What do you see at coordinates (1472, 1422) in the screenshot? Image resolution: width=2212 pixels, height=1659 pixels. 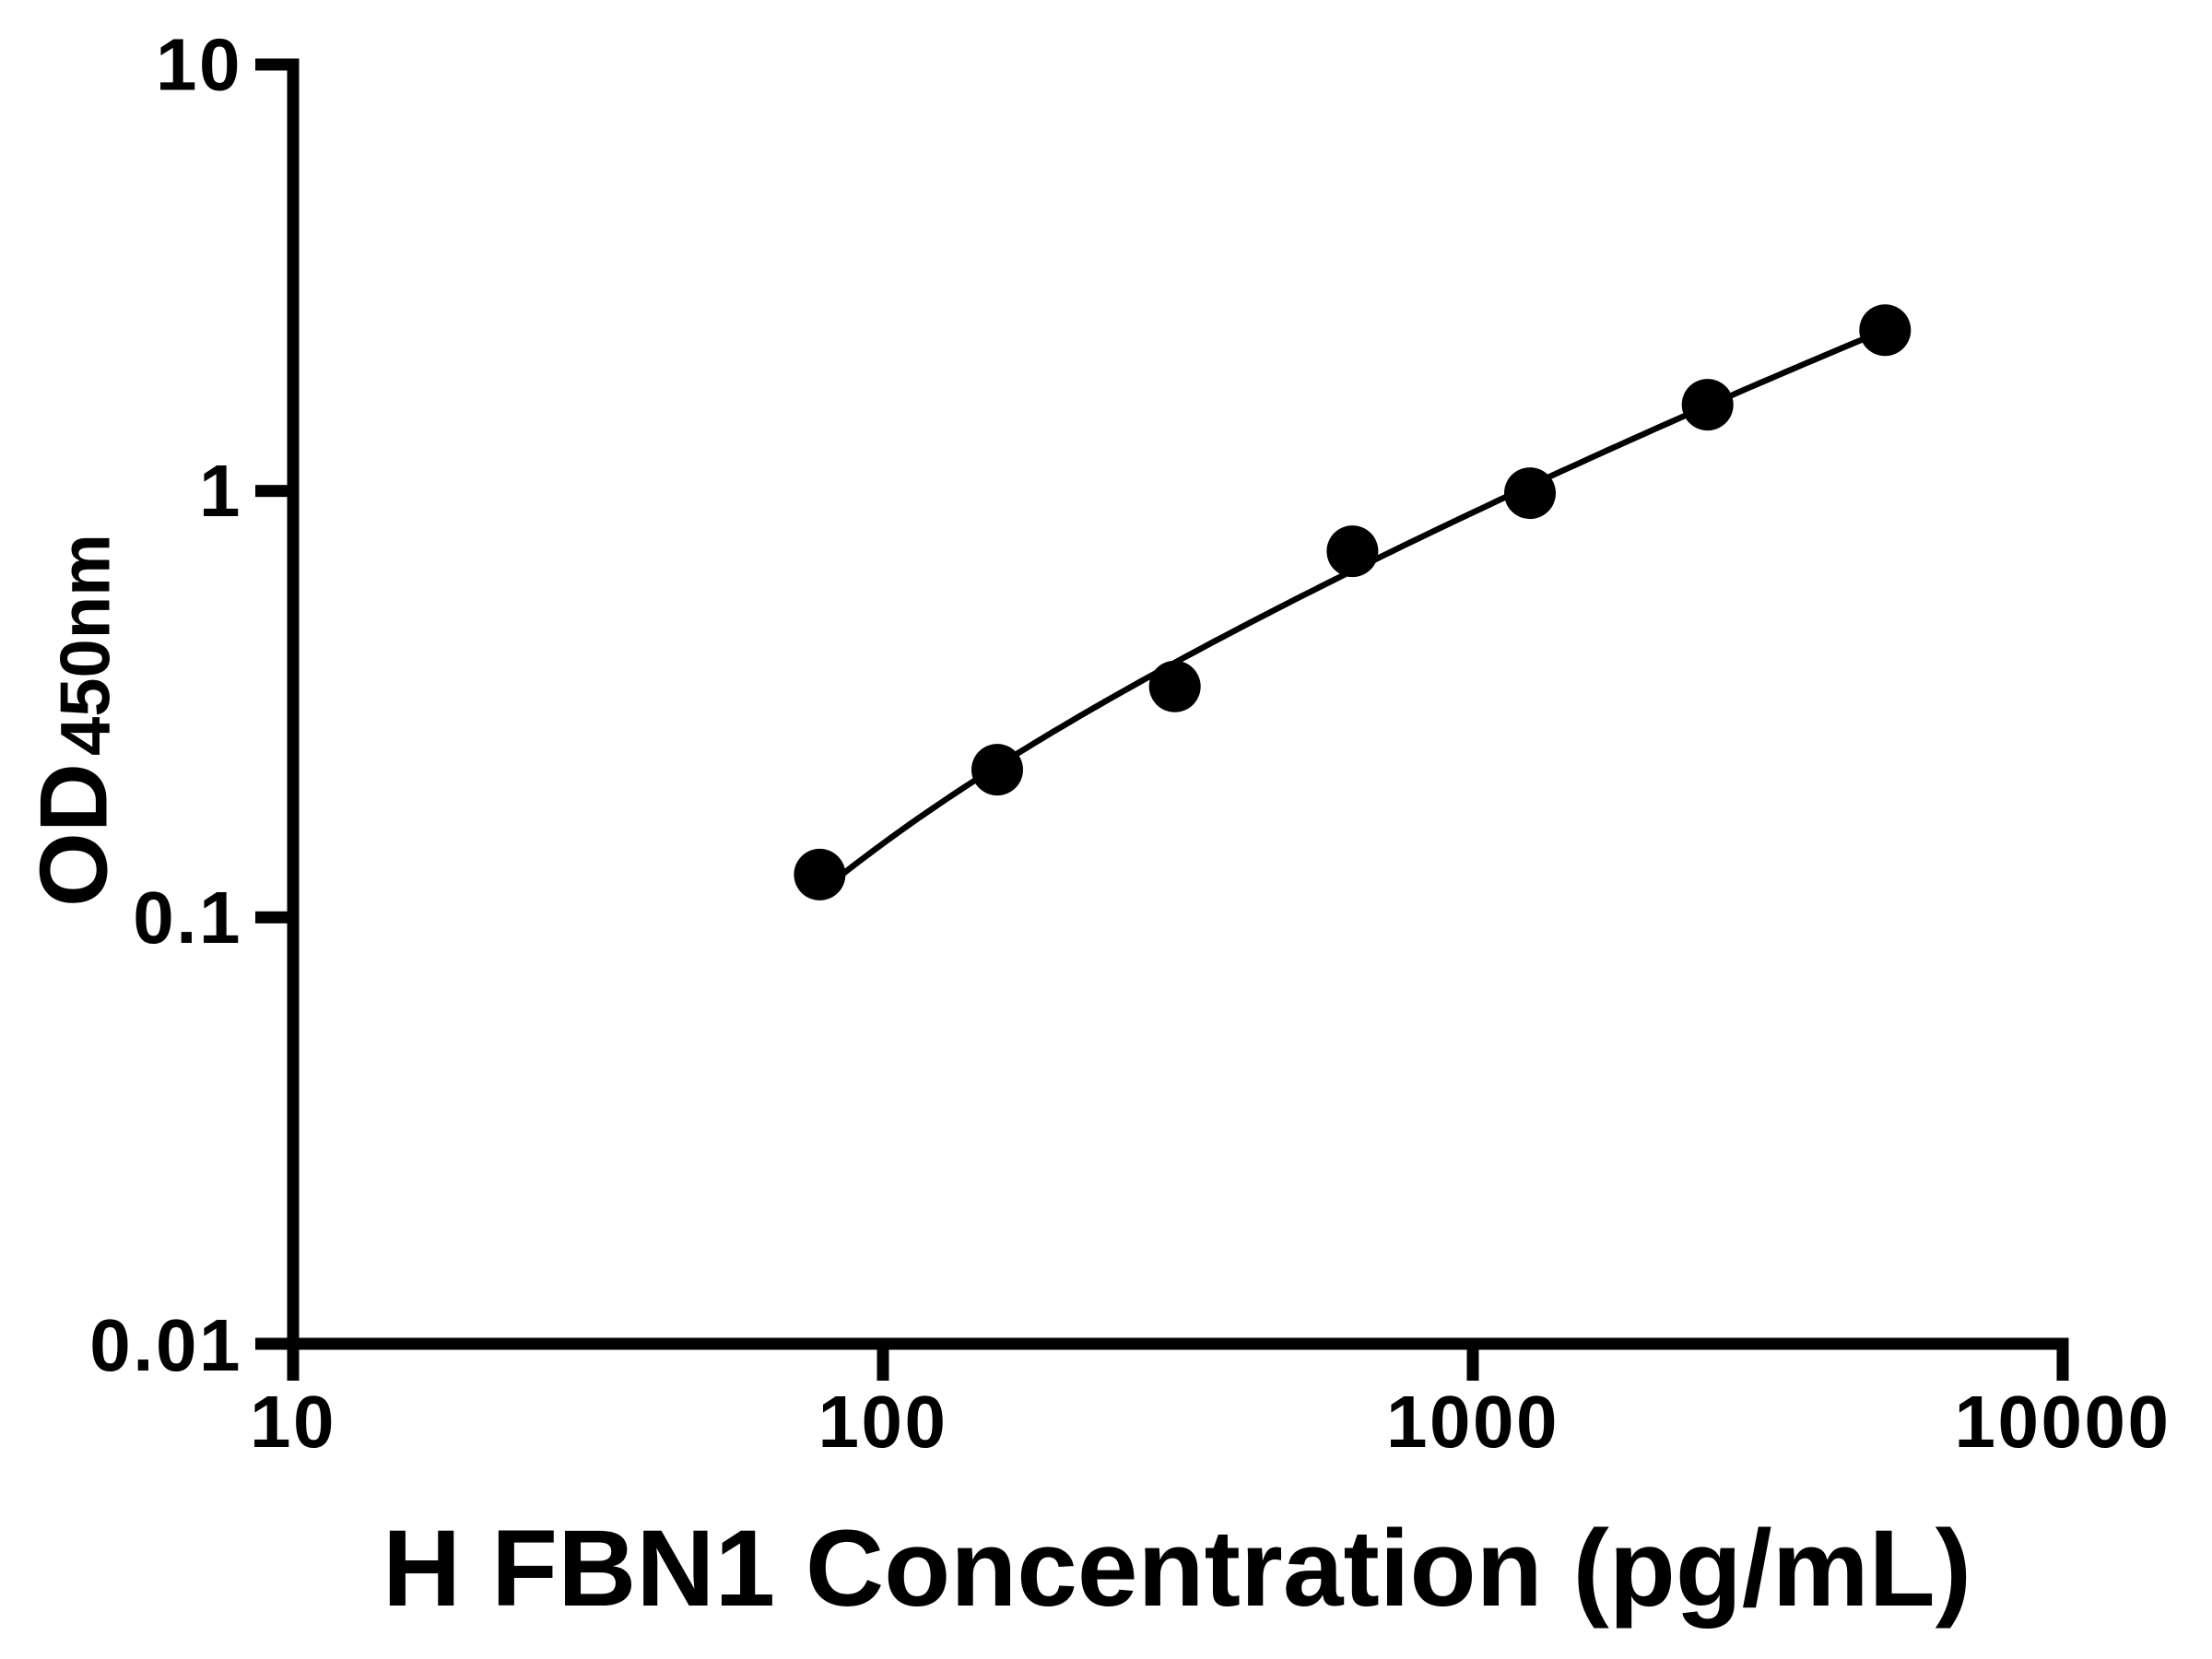 I see `svg-text: 1000` at bounding box center [1472, 1422].